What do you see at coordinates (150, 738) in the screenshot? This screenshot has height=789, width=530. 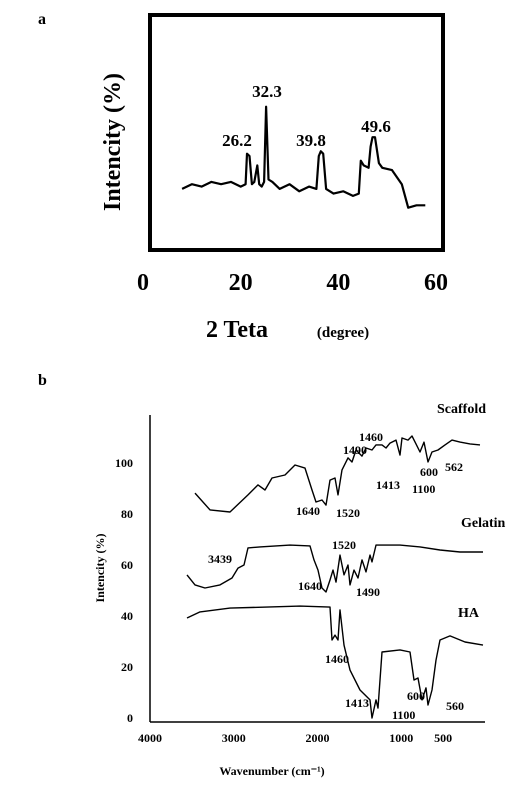 I see `x-tick-label: 4000` at bounding box center [150, 738].